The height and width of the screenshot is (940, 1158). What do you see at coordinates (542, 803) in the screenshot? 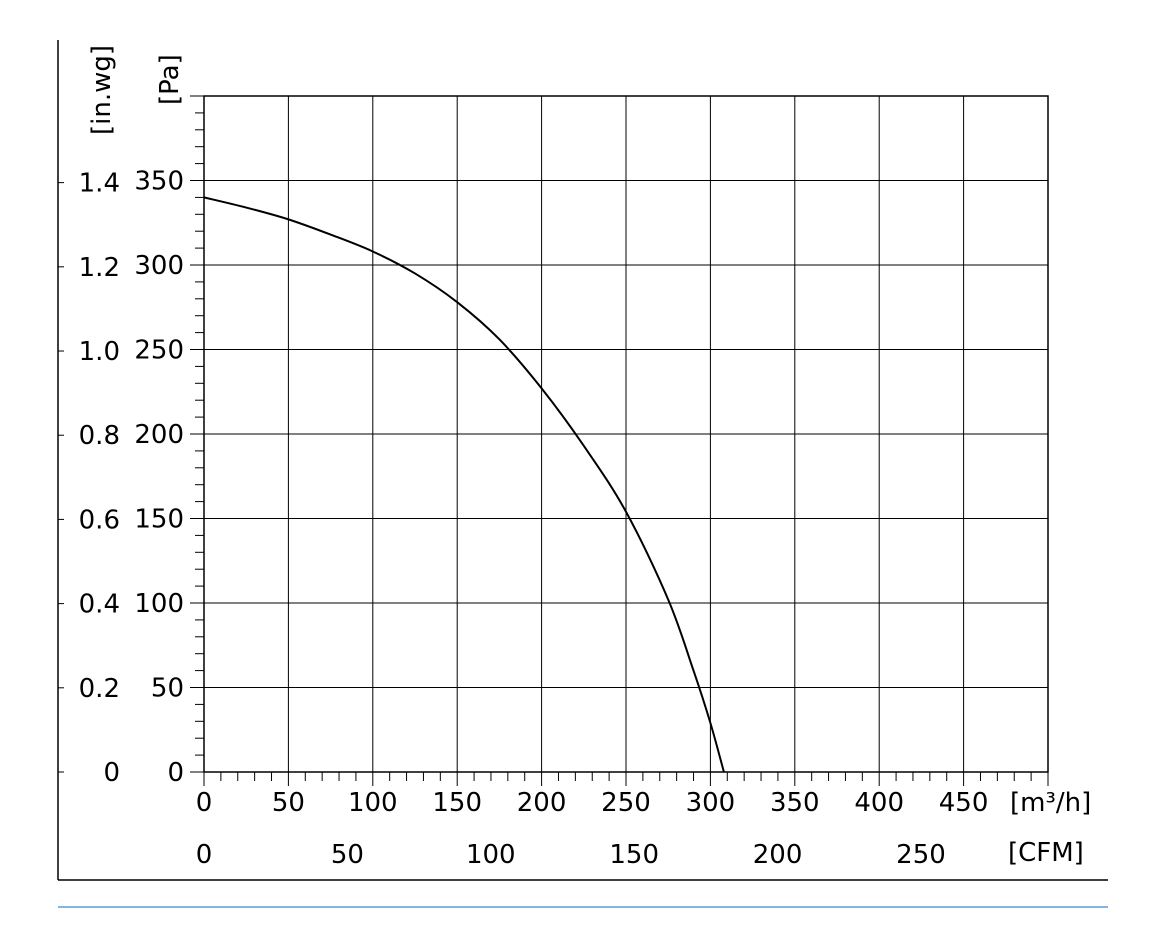
I see `x-tick-label: 200` at bounding box center [542, 803].